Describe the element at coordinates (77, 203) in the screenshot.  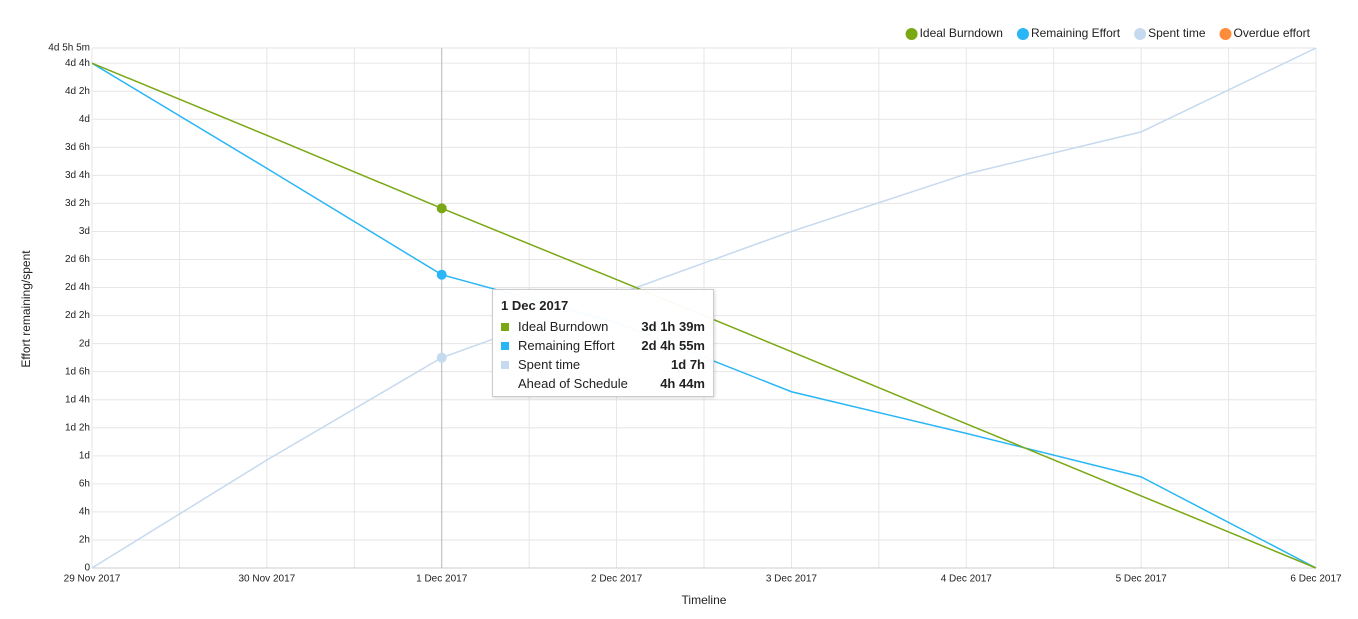
I see `y-tick-label: 3d 2h` at that location.